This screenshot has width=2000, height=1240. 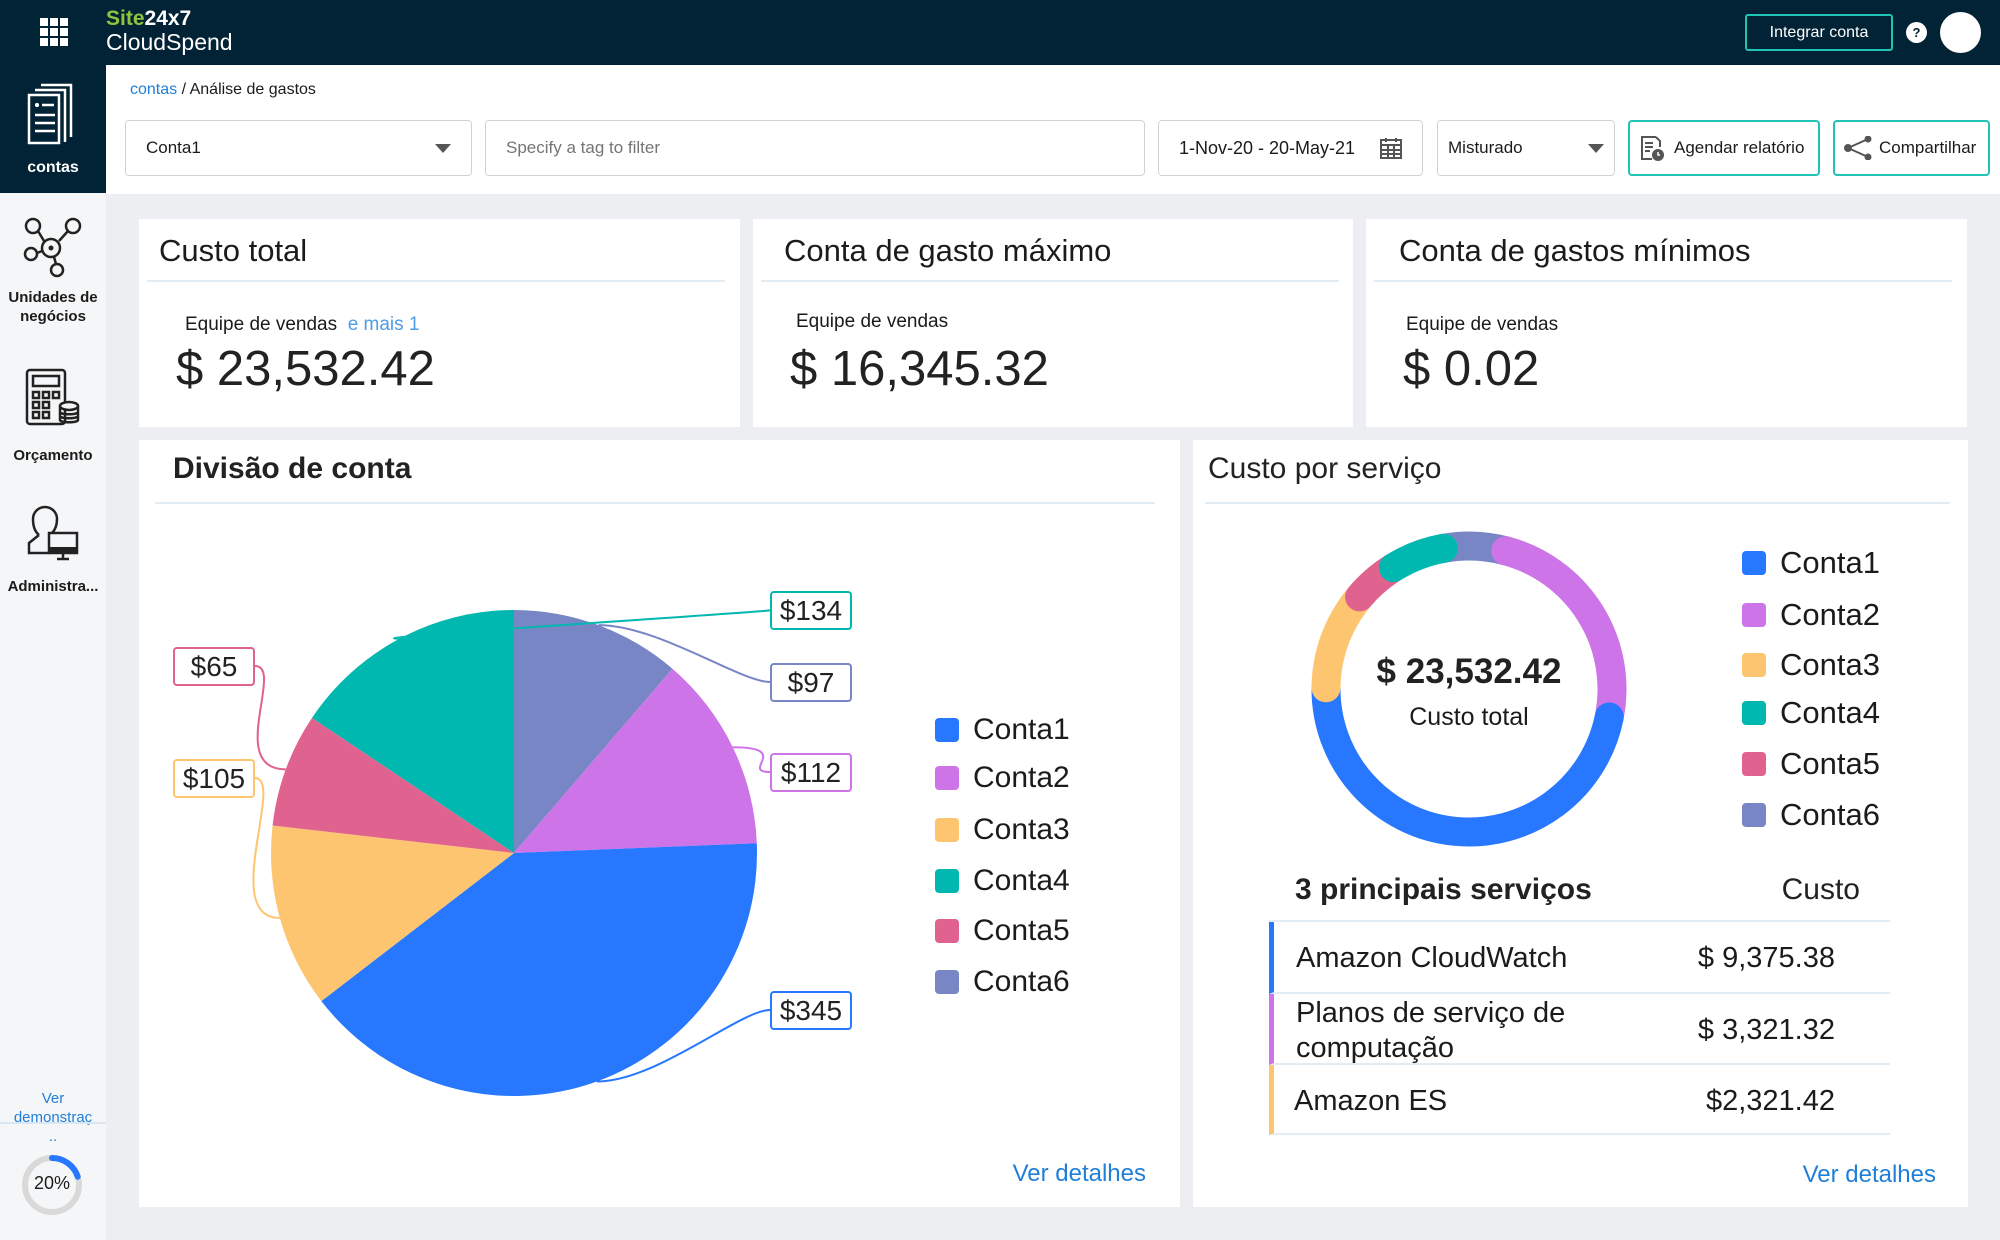 I want to click on donut-center-value: $ 23,532.42, so click(x=1469, y=671).